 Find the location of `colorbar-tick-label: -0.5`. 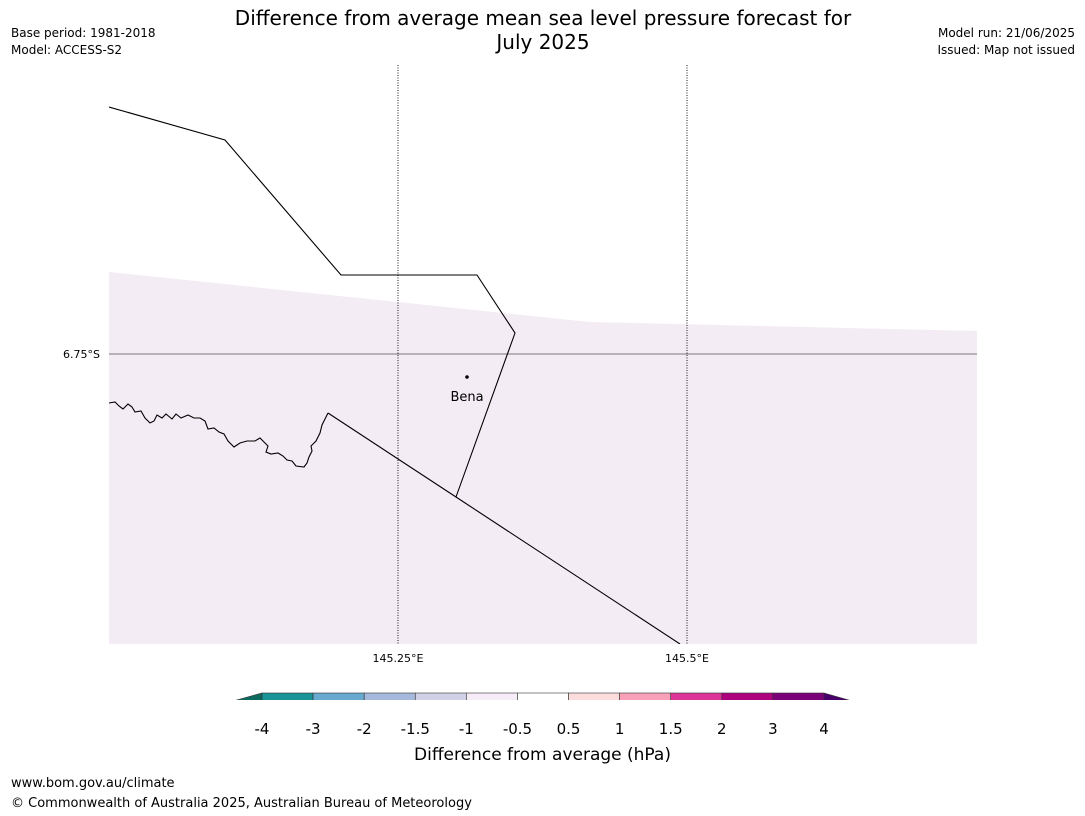

colorbar-tick-label: -0.5 is located at coordinates (517, 729).